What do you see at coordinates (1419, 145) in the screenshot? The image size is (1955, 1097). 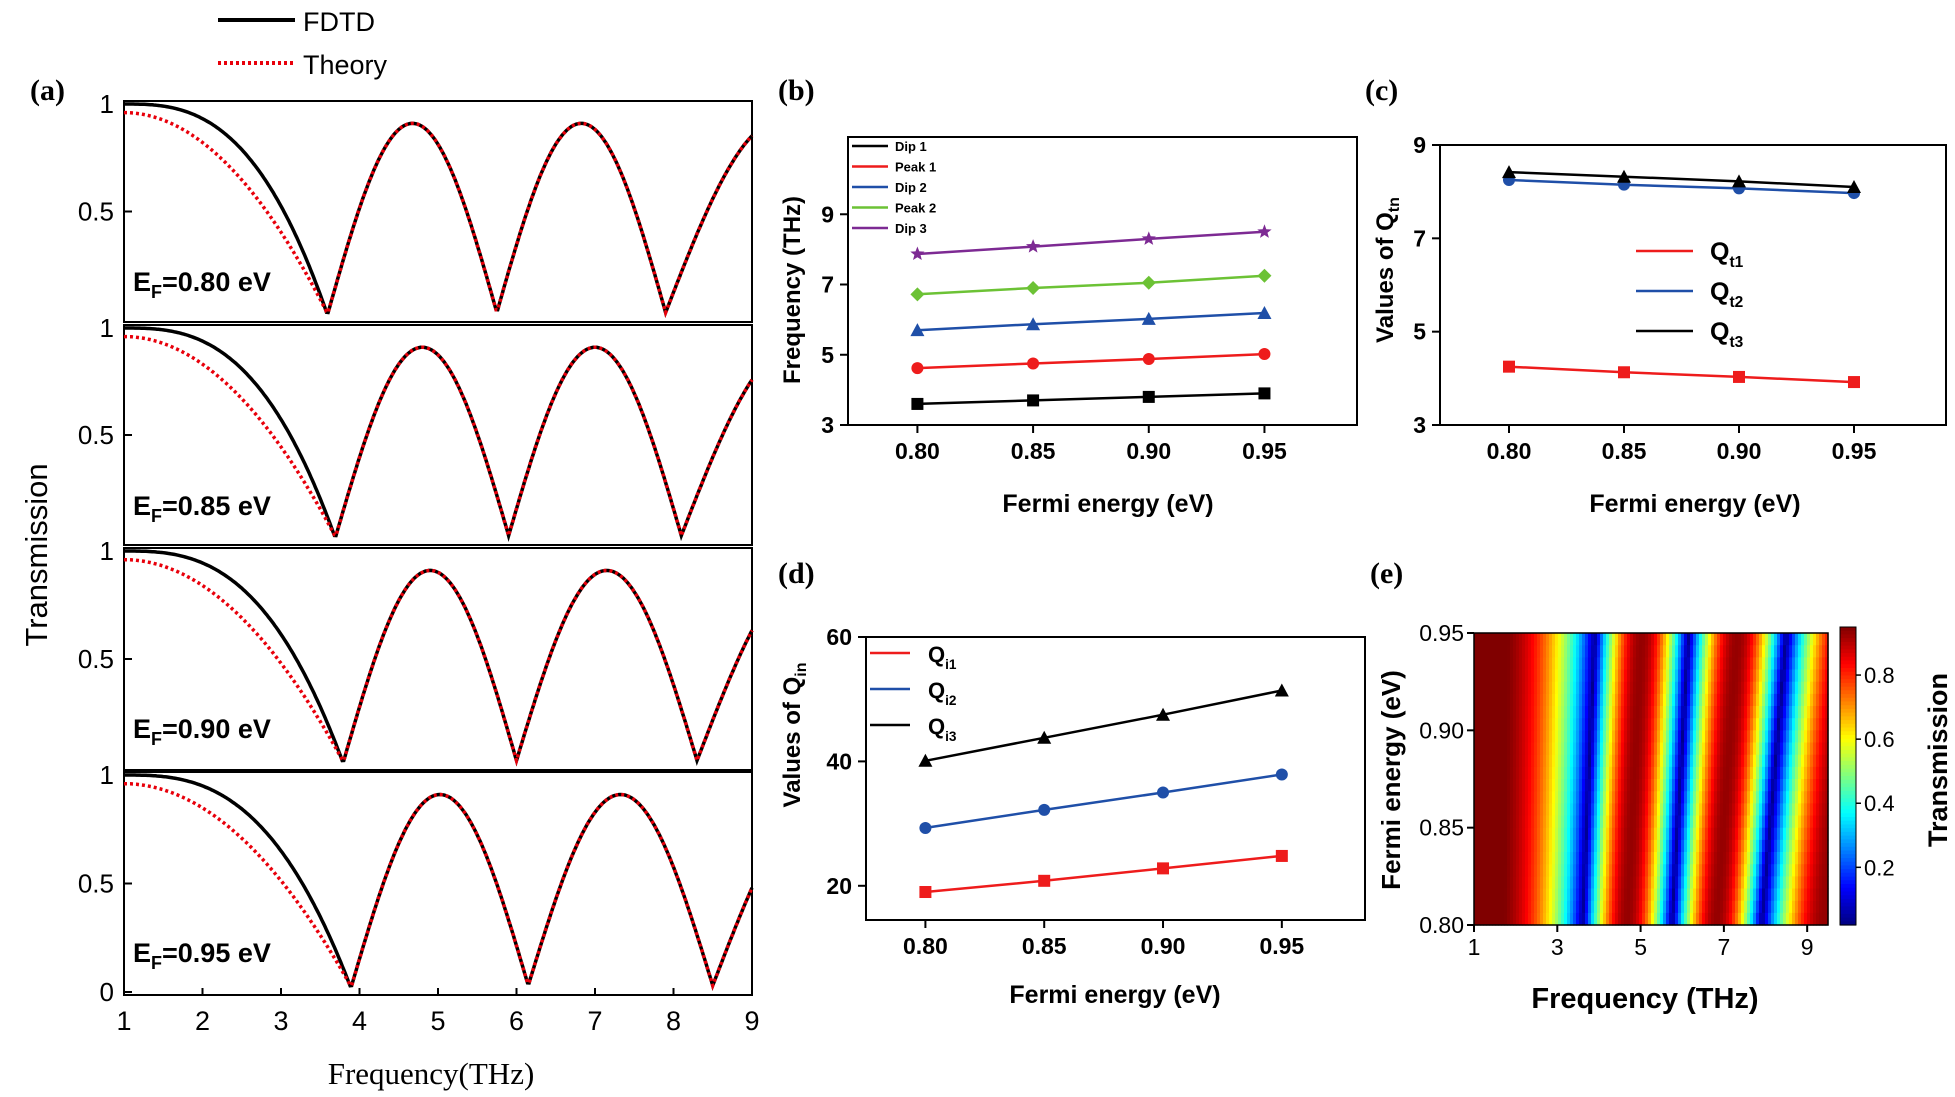 I see `y-tick-label: 9` at bounding box center [1419, 145].